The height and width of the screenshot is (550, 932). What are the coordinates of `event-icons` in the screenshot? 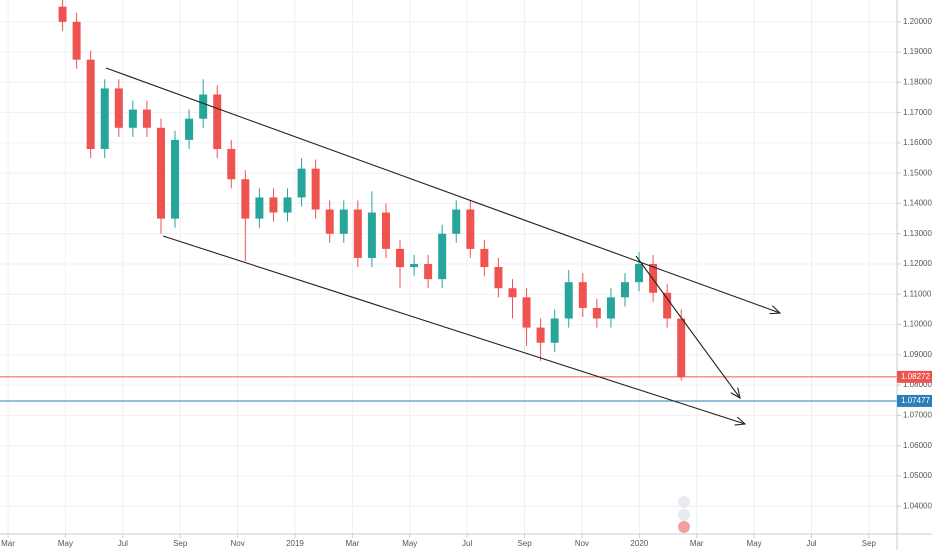 It's located at (684, 514).